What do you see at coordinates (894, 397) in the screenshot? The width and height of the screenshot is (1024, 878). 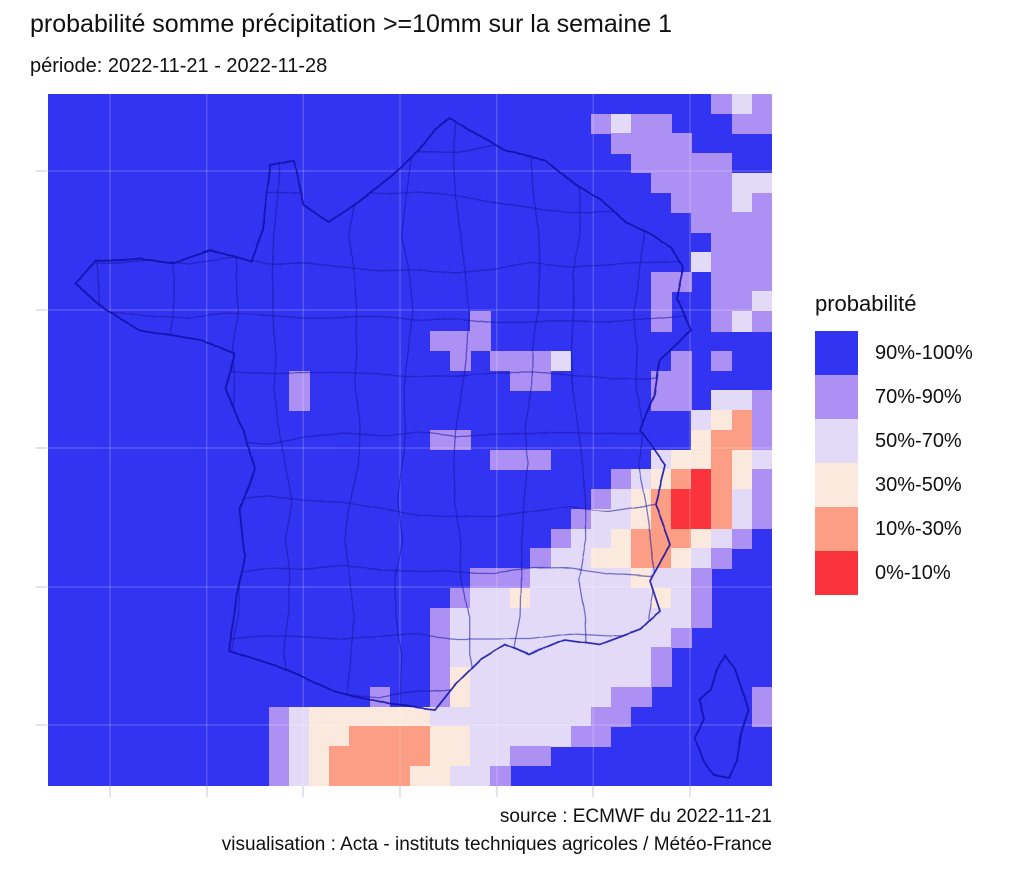 I see `legend-entry: 70%-90%` at bounding box center [894, 397].